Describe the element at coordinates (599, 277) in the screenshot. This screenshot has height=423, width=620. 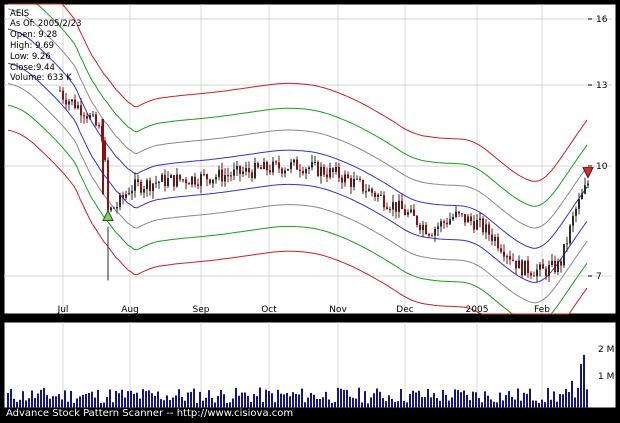
I see `price-tick-label: 7` at that location.